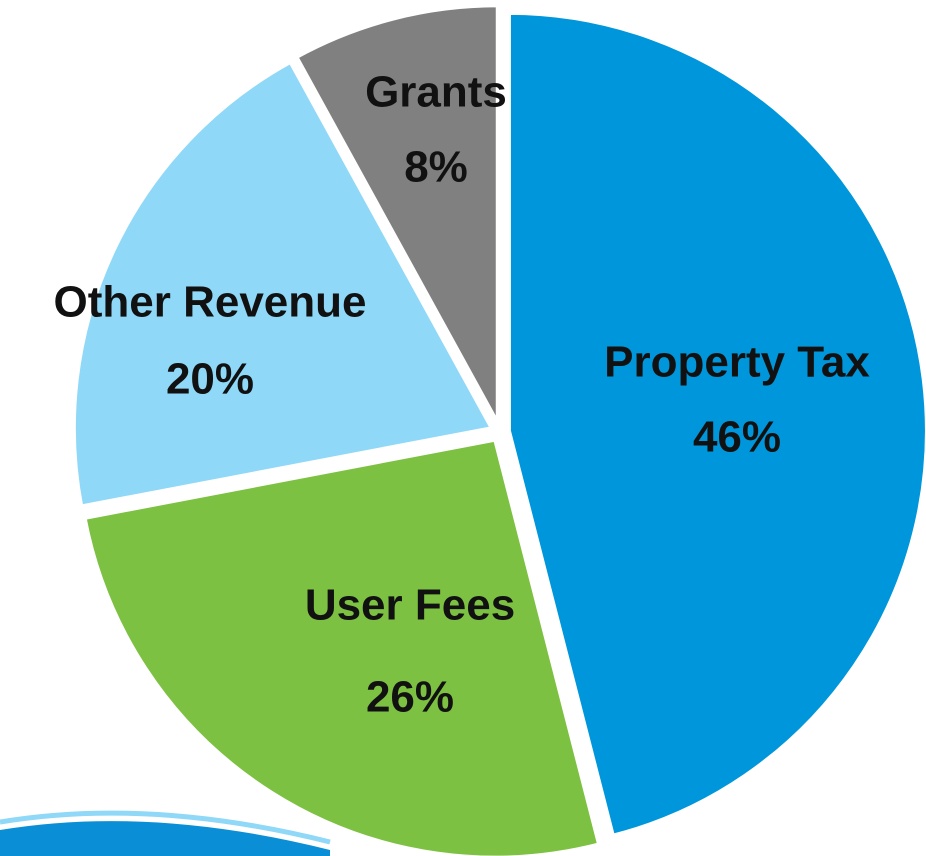 Image resolution: width=926 pixels, height=856 pixels. What do you see at coordinates (210, 379) in the screenshot?
I see `slice-value-label: 20%` at bounding box center [210, 379].